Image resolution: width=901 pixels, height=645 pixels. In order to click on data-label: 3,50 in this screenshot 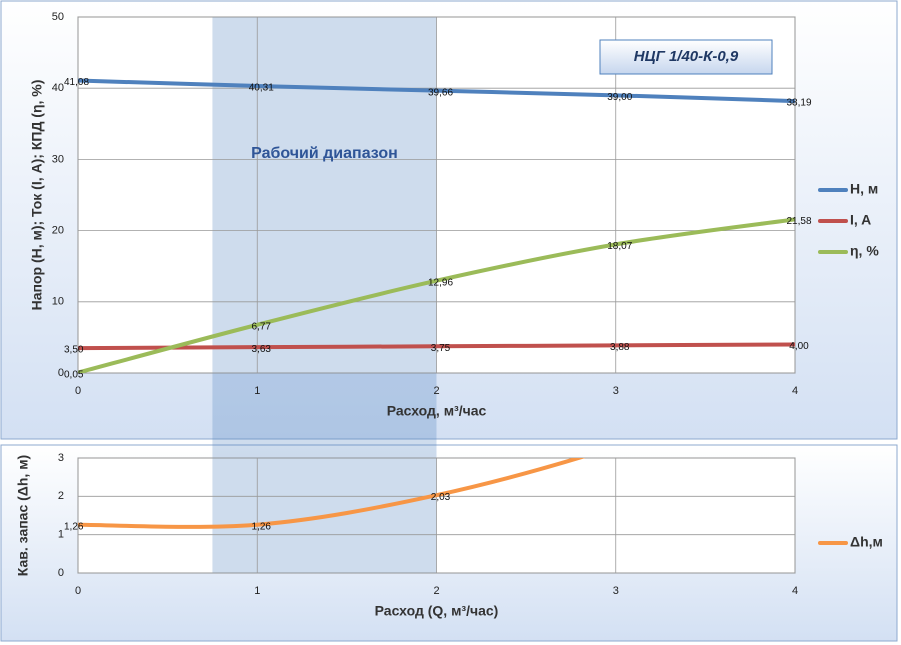, I will do `click(74, 350)`.